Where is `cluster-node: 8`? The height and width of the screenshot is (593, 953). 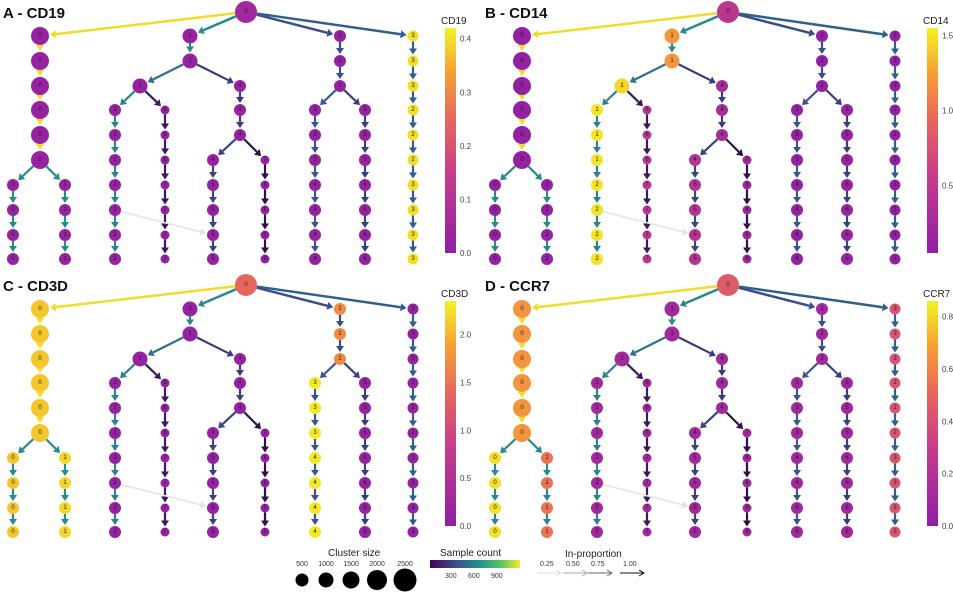
cluster-node: 8 is located at coordinates (265, 185).